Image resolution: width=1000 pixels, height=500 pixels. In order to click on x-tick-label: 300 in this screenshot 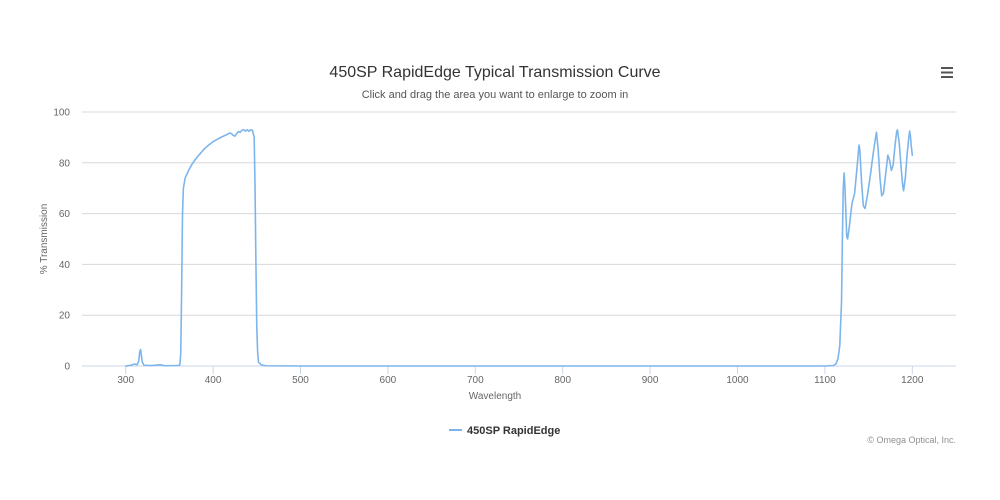, I will do `click(125, 380)`.